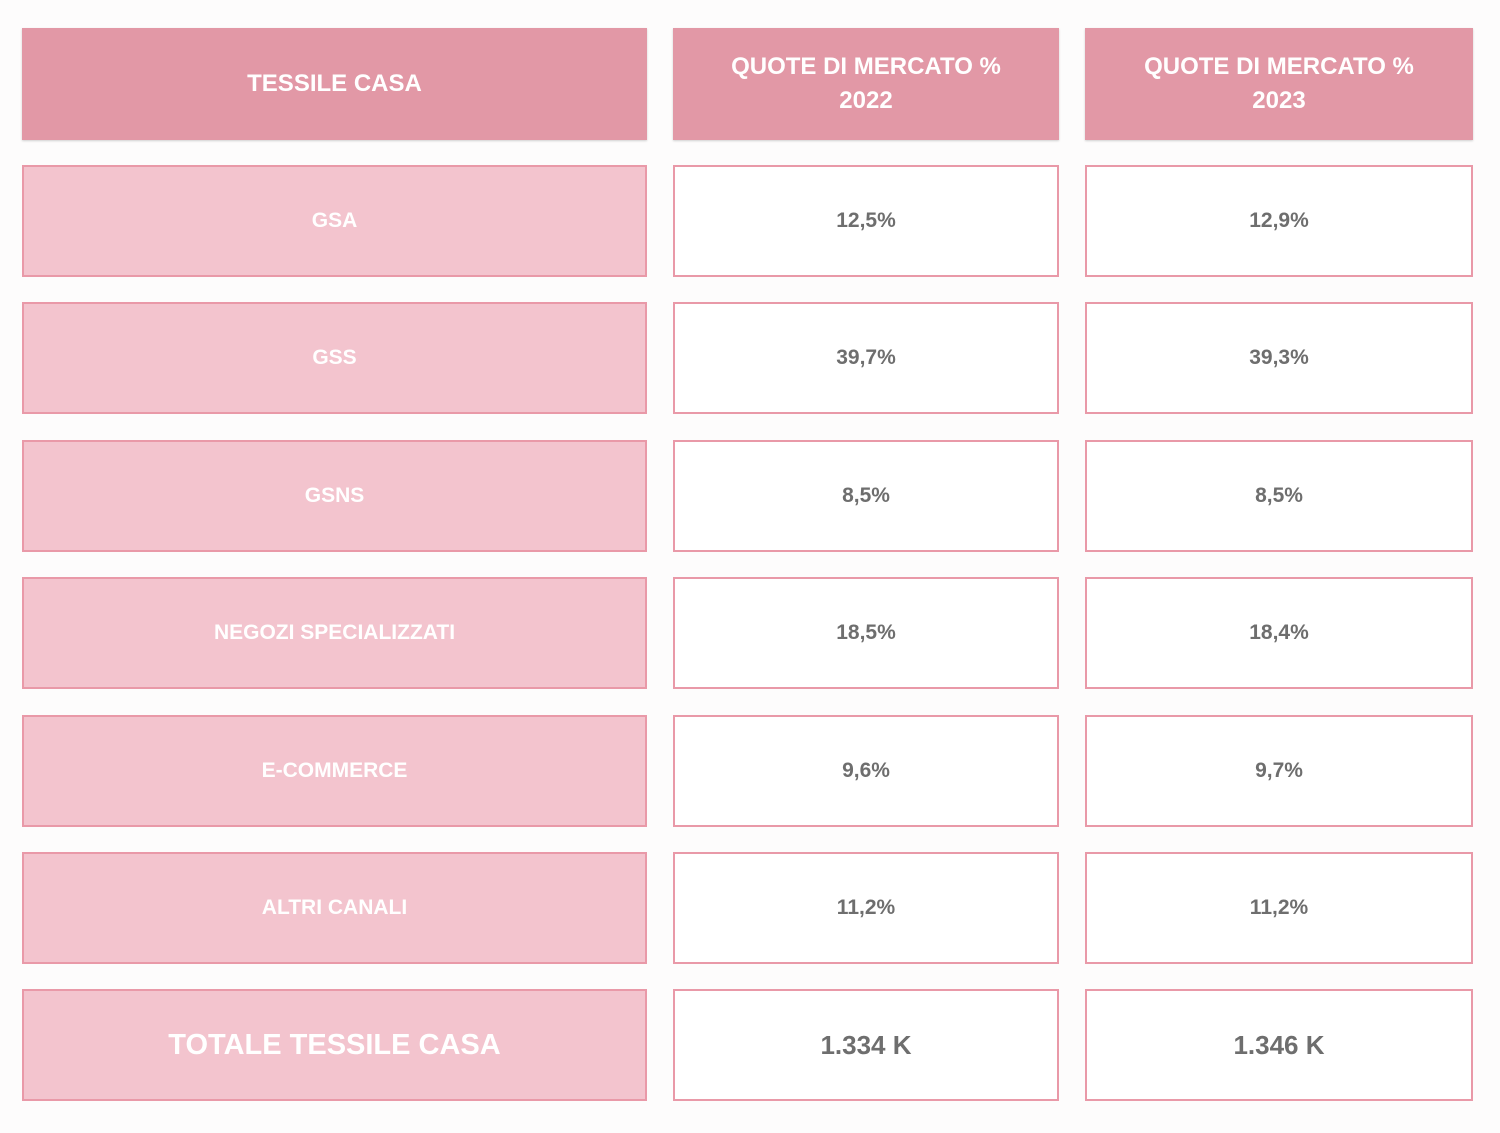 This screenshot has height=1133, width=1500. I want to click on header-label: QUOTE DI MERCATO % 2022, so click(866, 83).